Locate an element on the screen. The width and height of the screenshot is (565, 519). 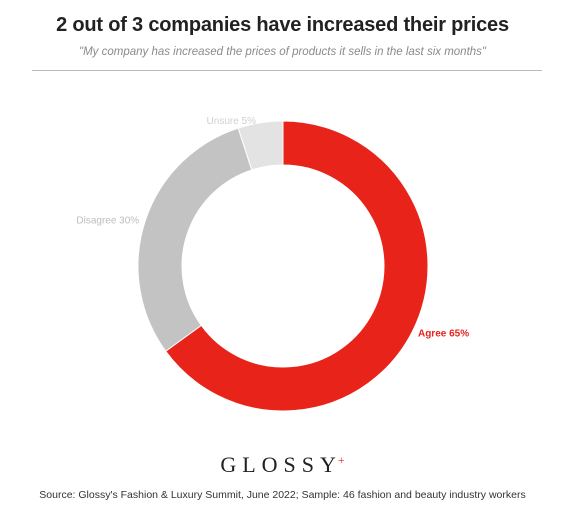
label-agree: Agree 65% is located at coordinates (443, 334).